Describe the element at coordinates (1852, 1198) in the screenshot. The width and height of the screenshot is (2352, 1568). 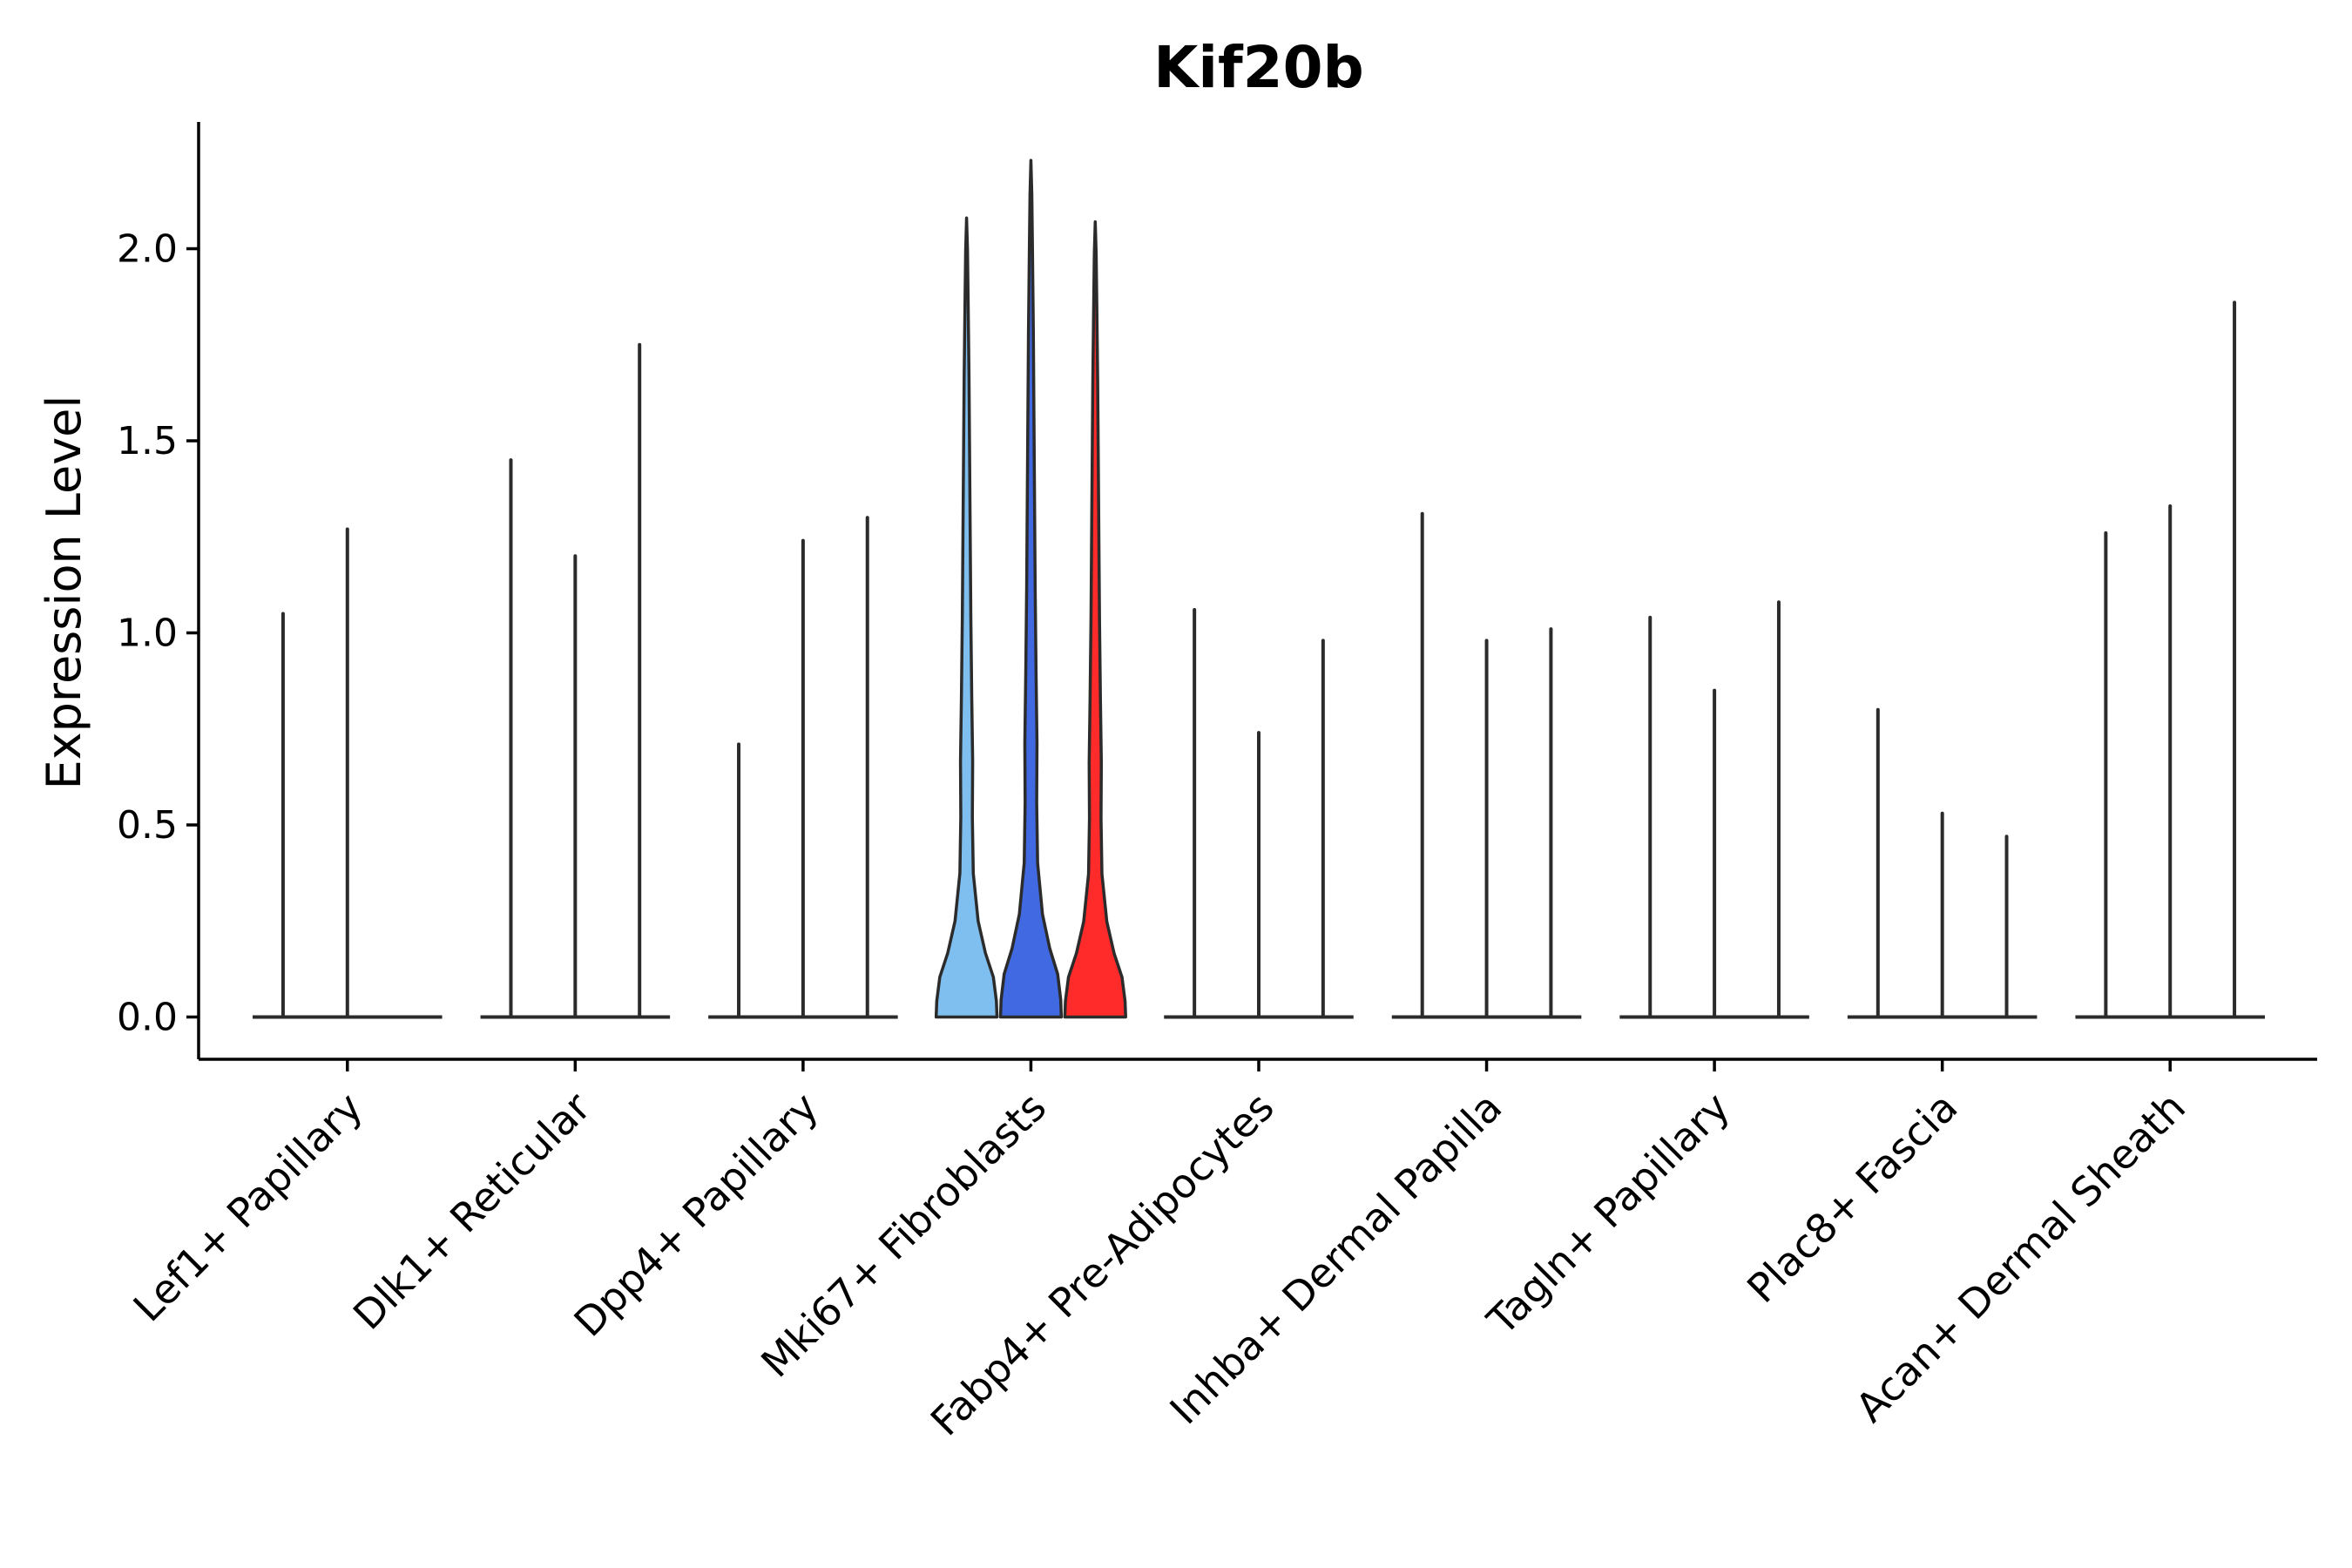
I see `x-tick-label: Plac8+ Fascia` at that location.